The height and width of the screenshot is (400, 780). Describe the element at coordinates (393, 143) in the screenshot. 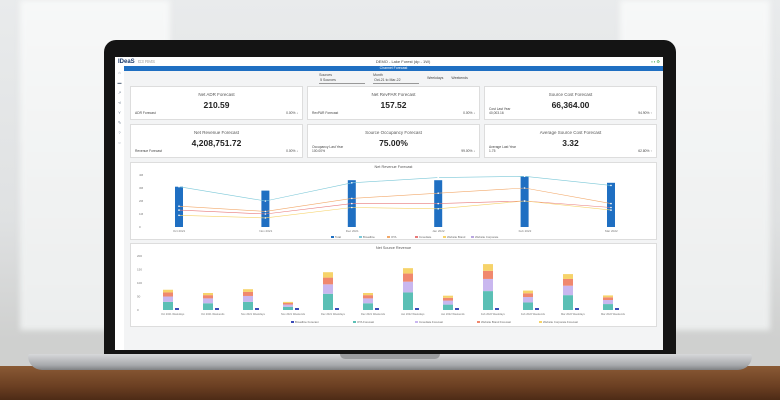

I see `kpi-value: 75.00%` at that location.